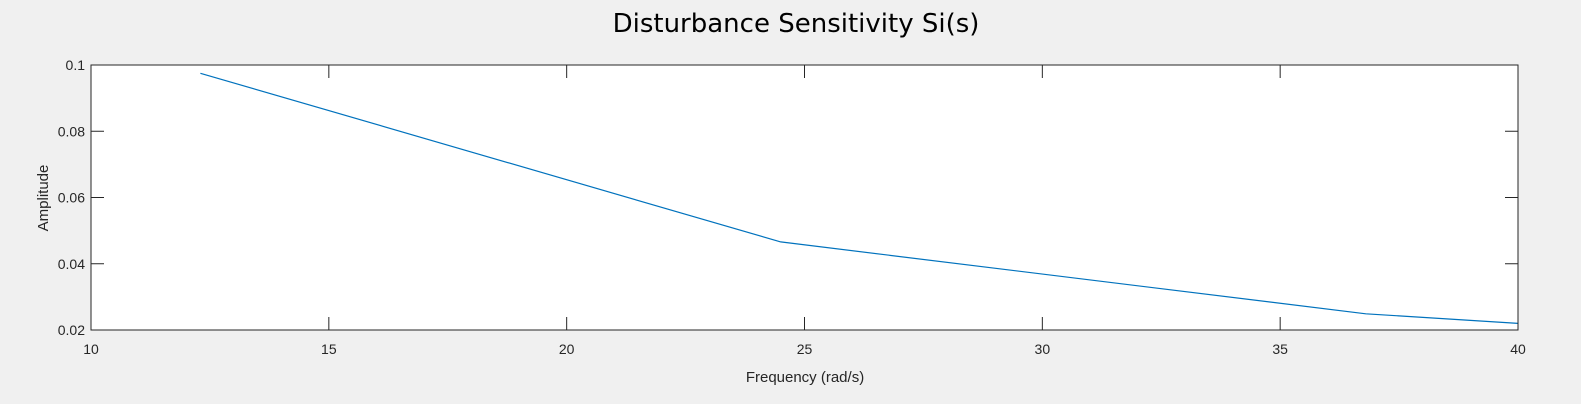  I want to click on x-tick-label: 30, so click(1043, 349).